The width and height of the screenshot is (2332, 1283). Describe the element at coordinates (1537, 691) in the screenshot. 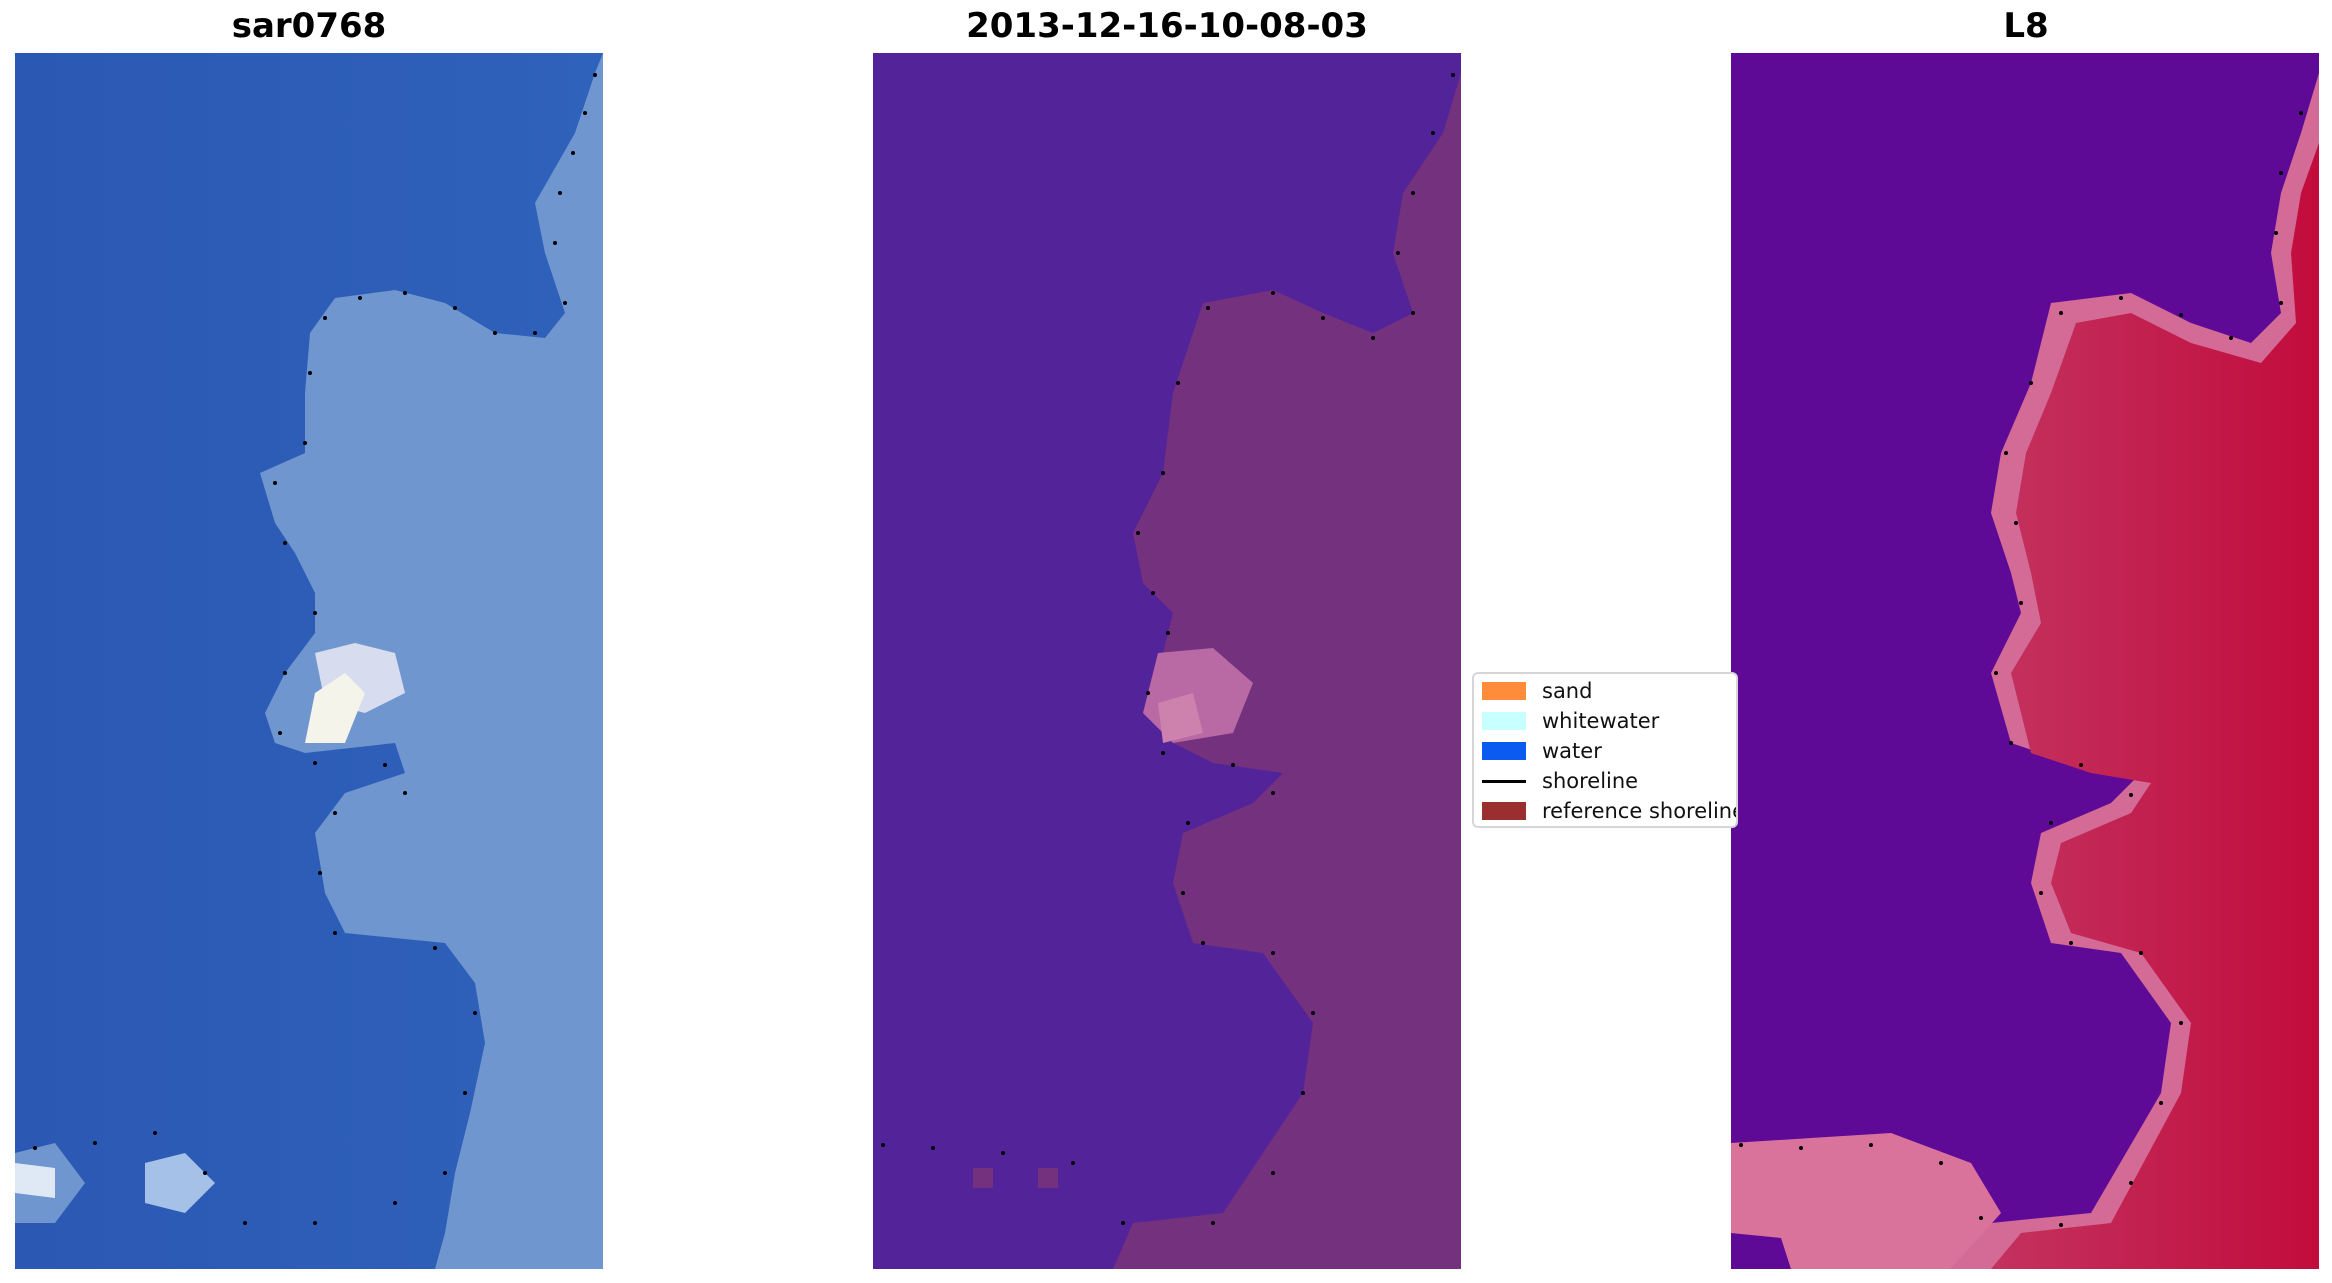

I see `legend-item-sand: sand` at that location.